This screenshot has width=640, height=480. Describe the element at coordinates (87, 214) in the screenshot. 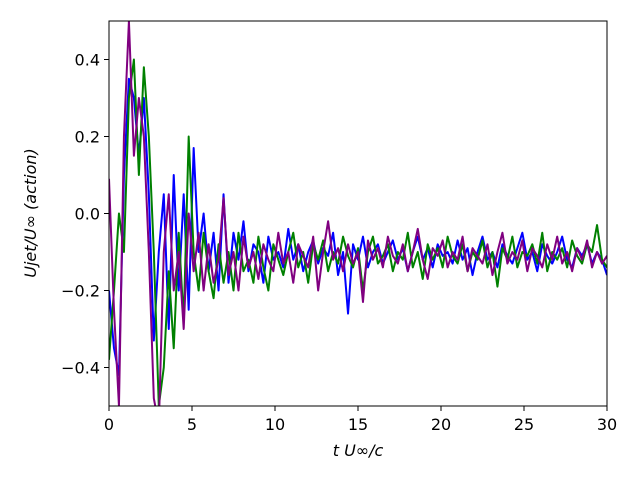

I see `y-tick-label: 0.0` at that location.